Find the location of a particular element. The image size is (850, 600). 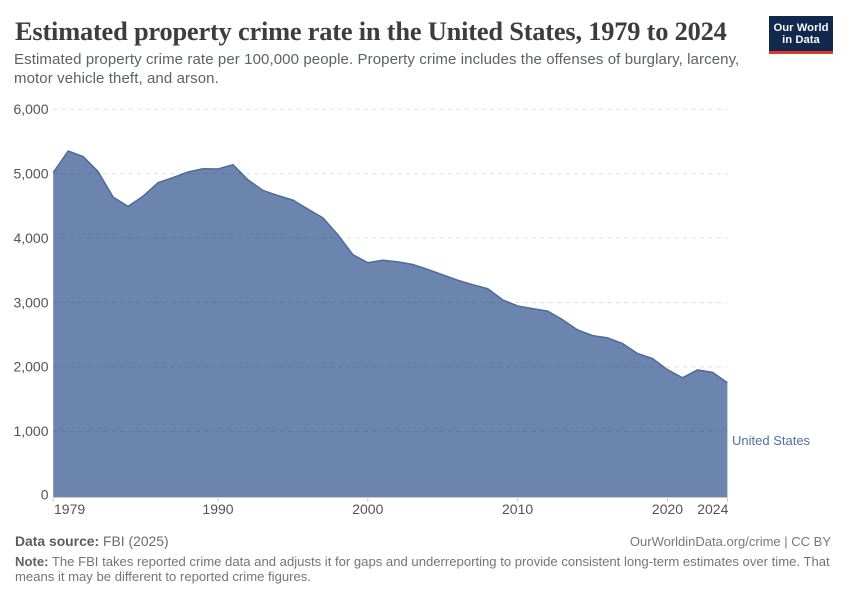

svg-text: 3,000 is located at coordinates (30, 302).